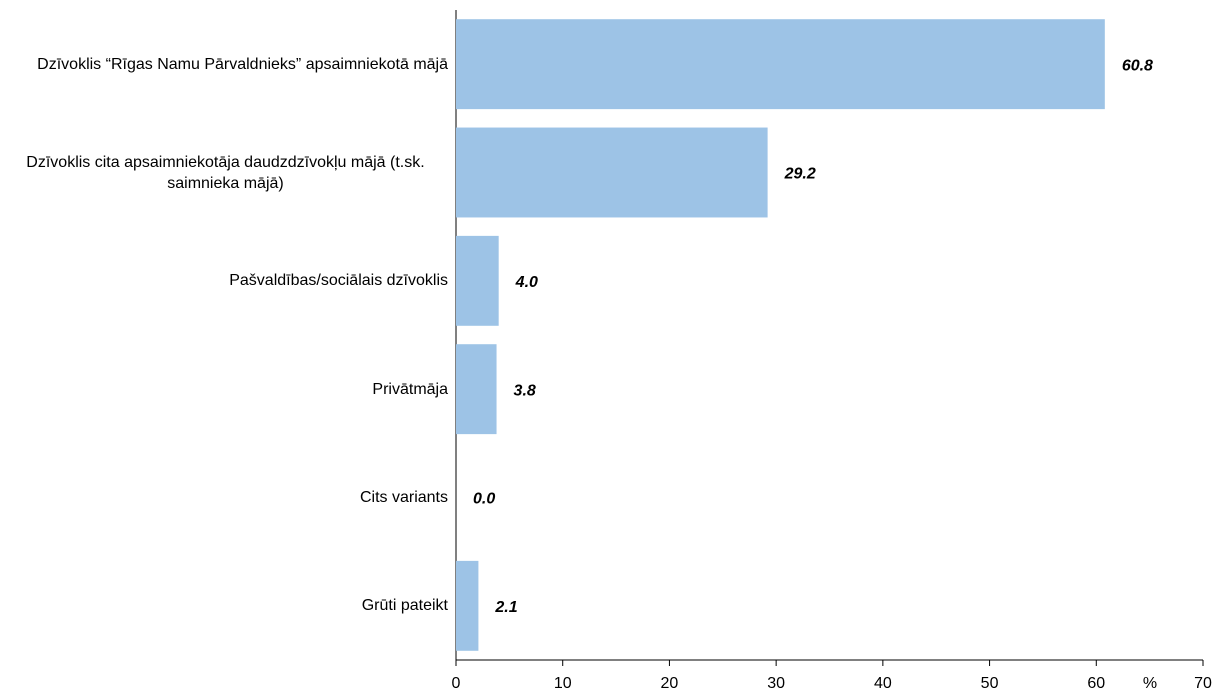  What do you see at coordinates (563, 683) in the screenshot?
I see `x-tick-label: 10` at bounding box center [563, 683].